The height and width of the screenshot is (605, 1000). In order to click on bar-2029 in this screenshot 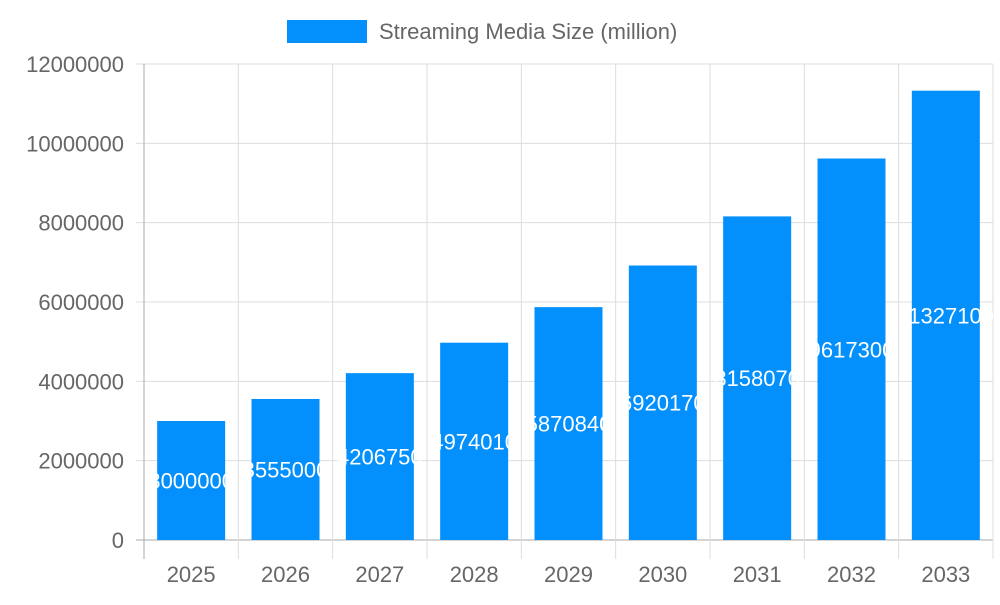, I will do `click(568, 423)`.